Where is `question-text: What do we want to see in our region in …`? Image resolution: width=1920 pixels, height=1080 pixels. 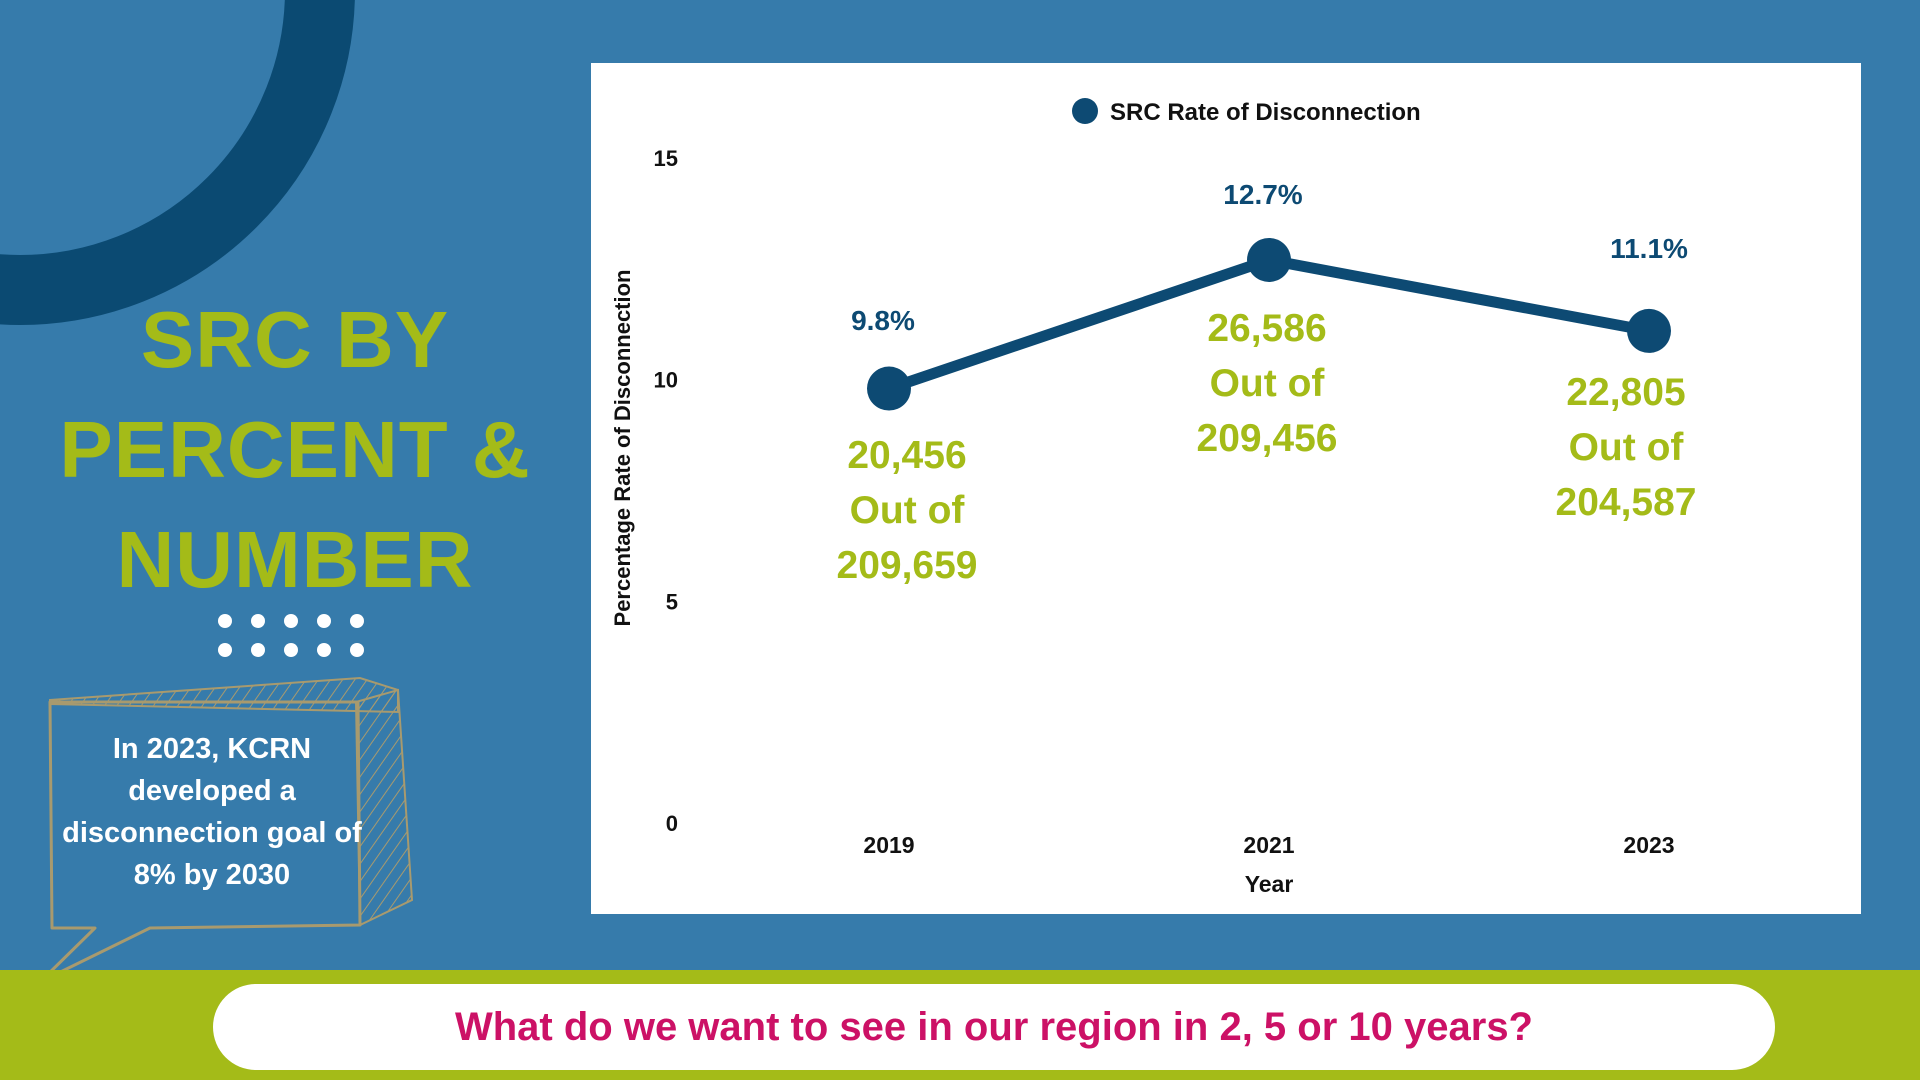 question-text: What do we want to see in our region in … is located at coordinates (993, 1026).